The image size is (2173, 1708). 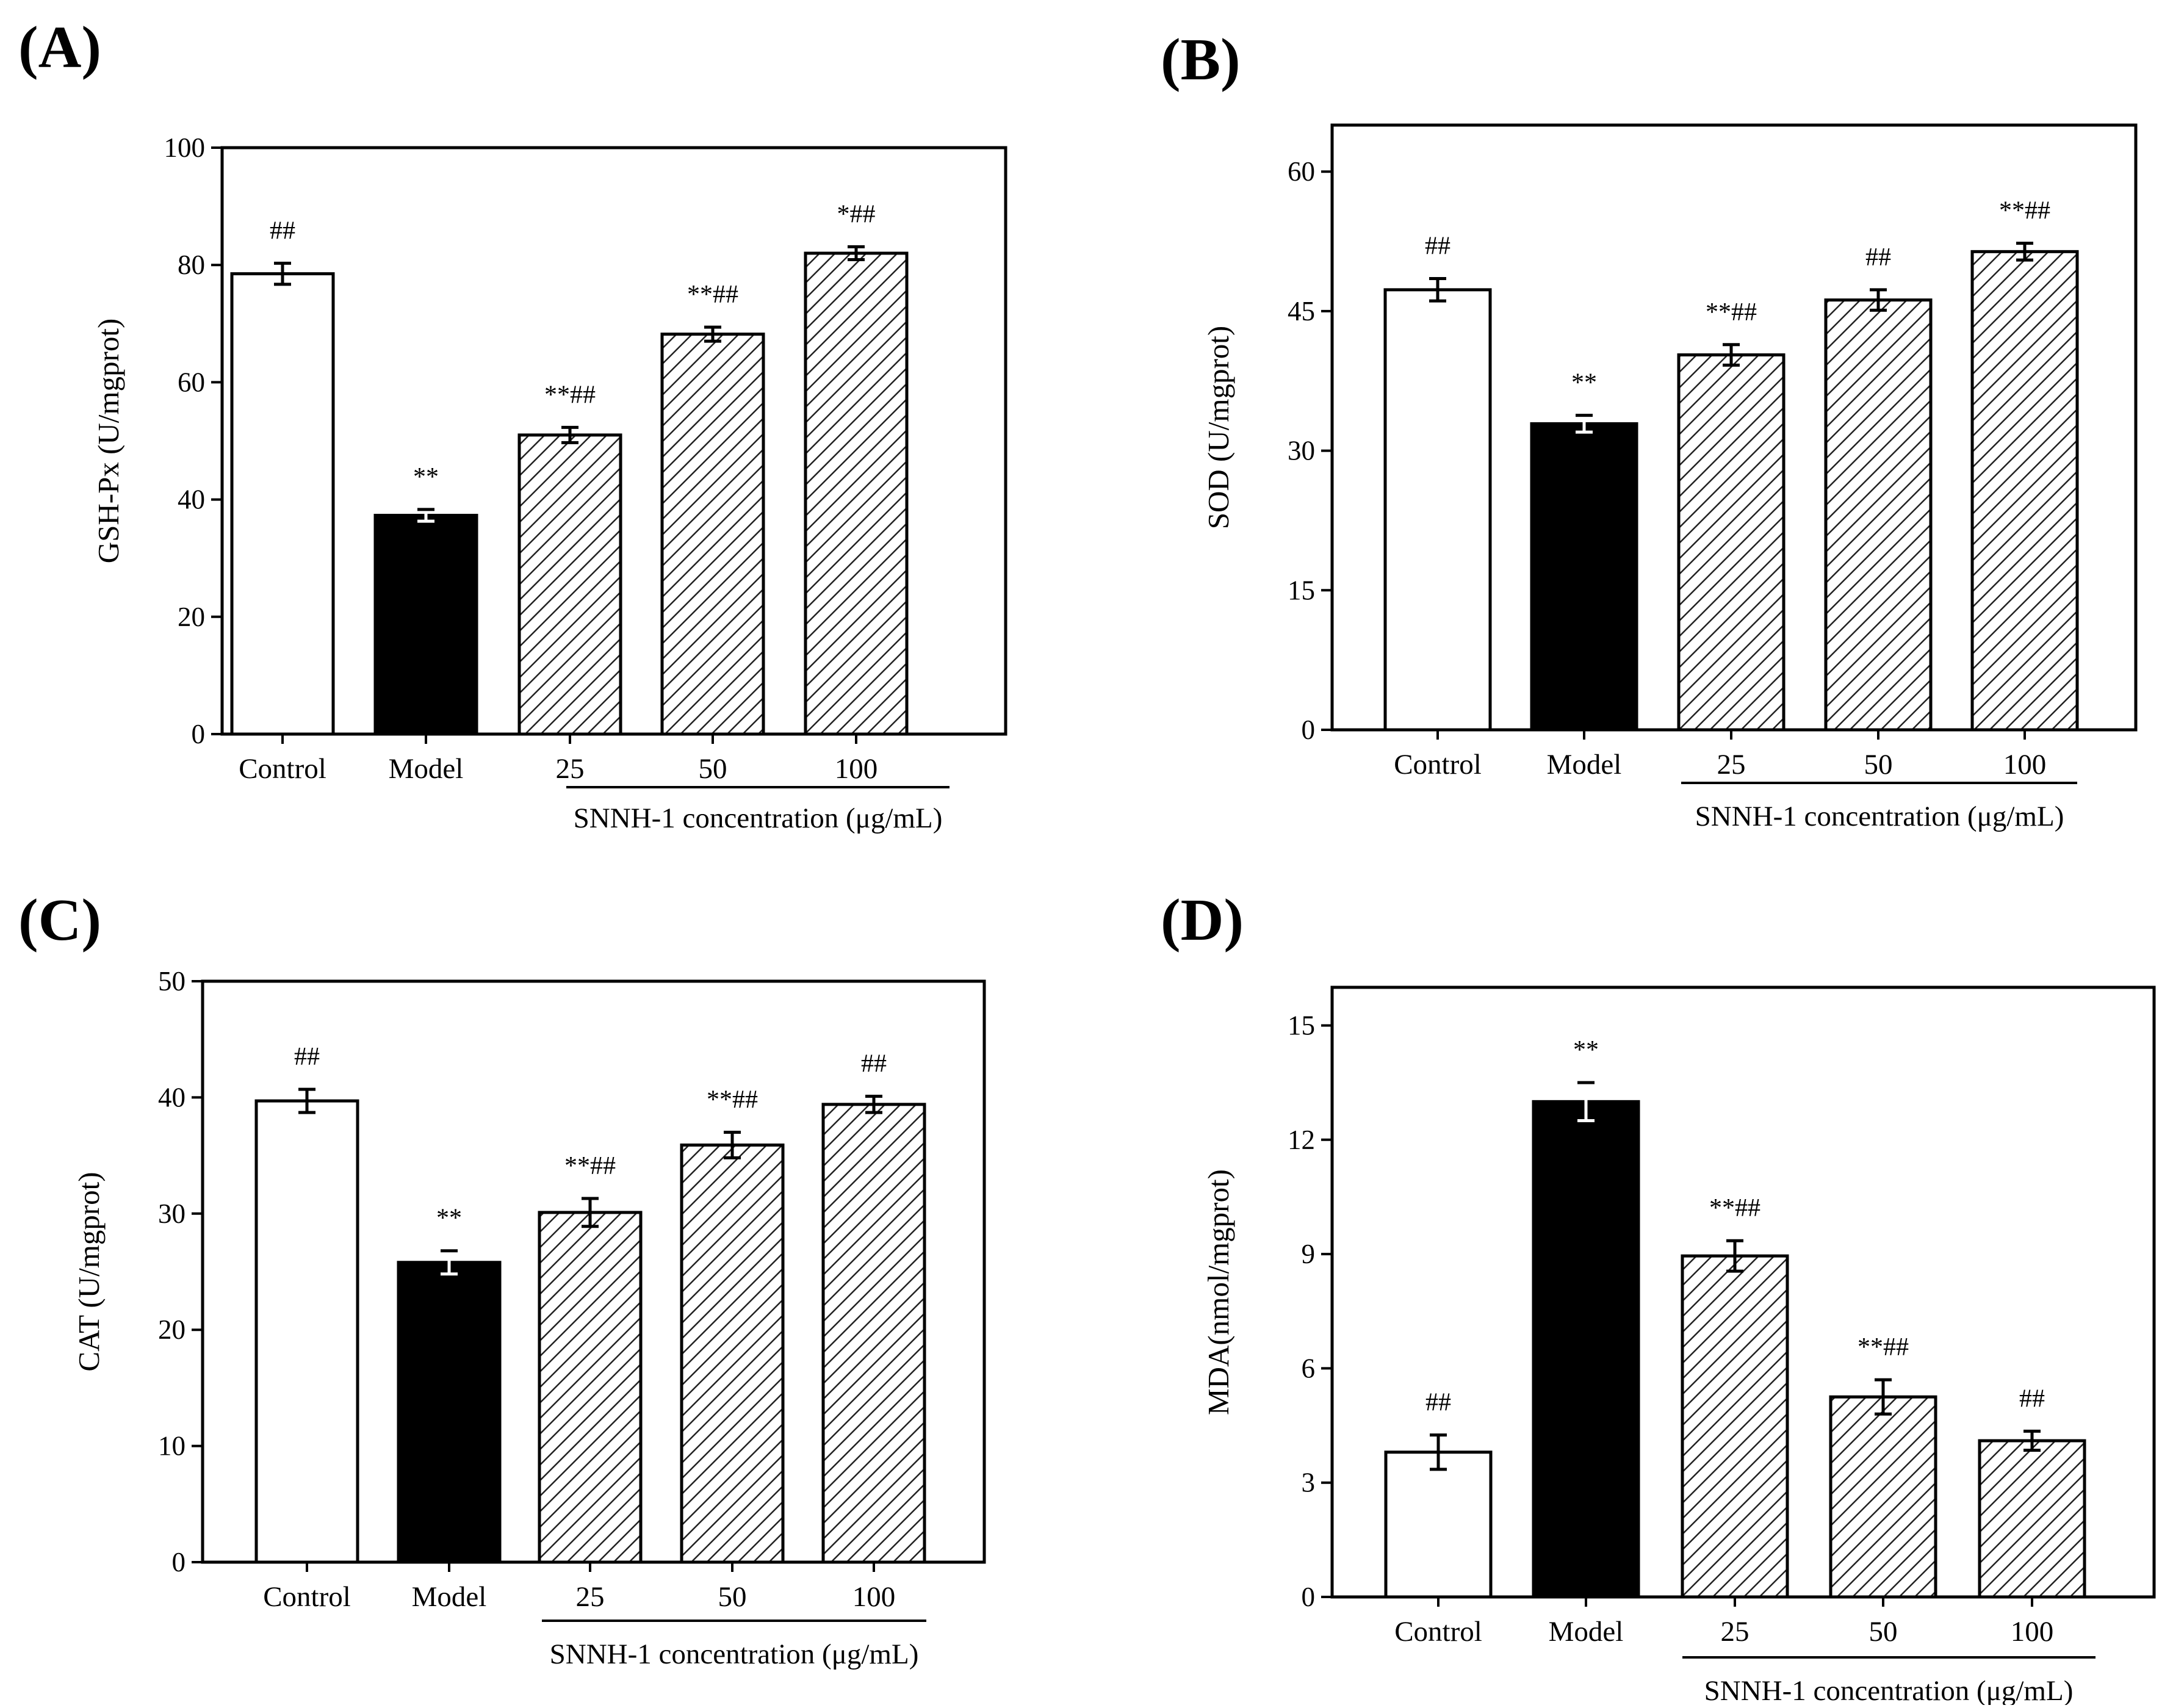 I want to click on panel-label: (B), so click(x=1201, y=60).